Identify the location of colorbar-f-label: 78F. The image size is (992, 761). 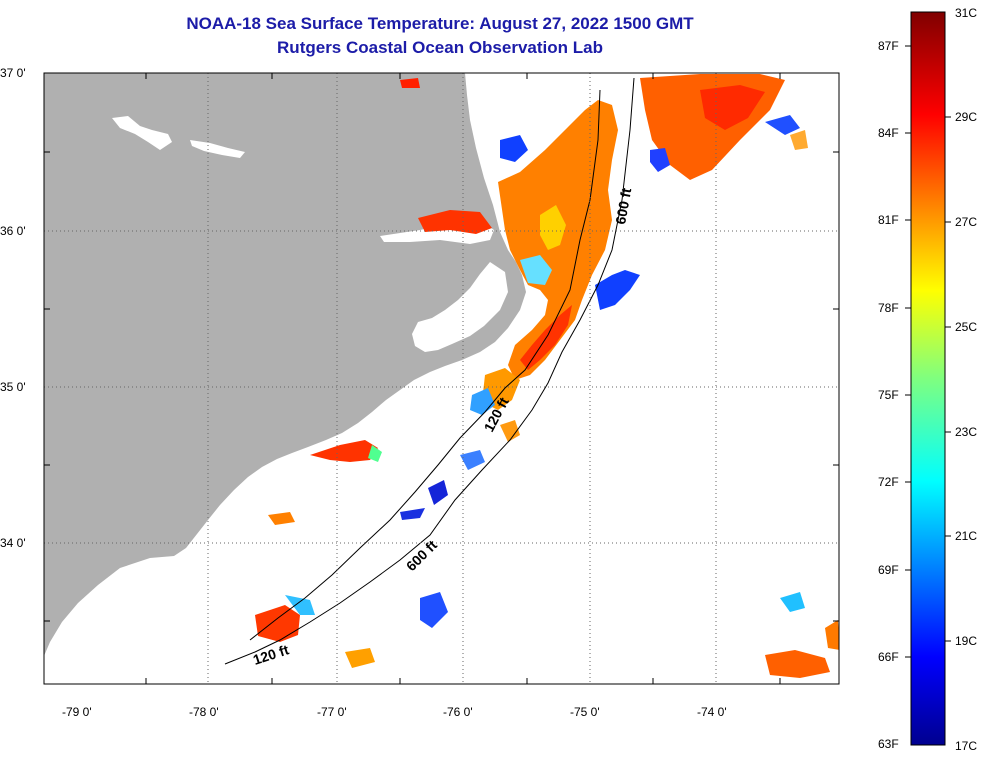
(888, 308).